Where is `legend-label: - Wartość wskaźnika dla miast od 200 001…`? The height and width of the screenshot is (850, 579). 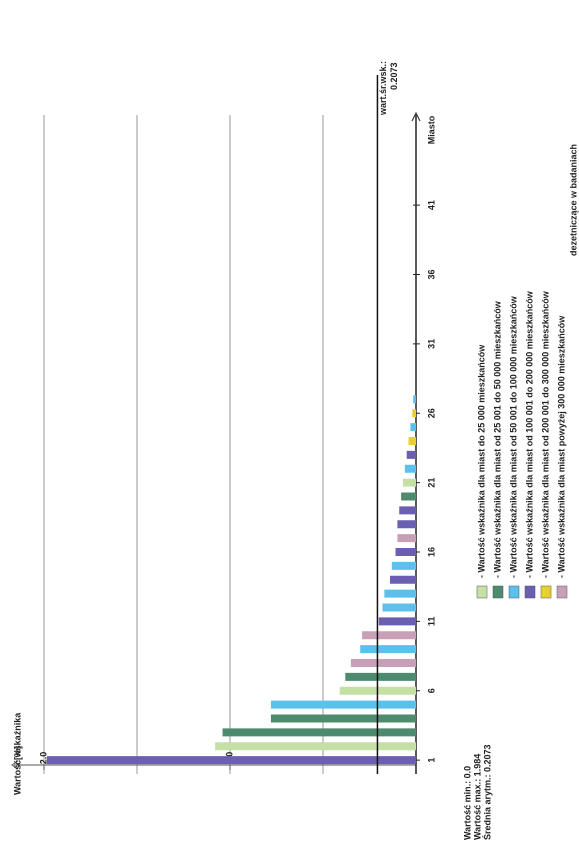
legend-label: - Wartość wskaźnika dla miast od 200 001… is located at coordinates (545, 434).